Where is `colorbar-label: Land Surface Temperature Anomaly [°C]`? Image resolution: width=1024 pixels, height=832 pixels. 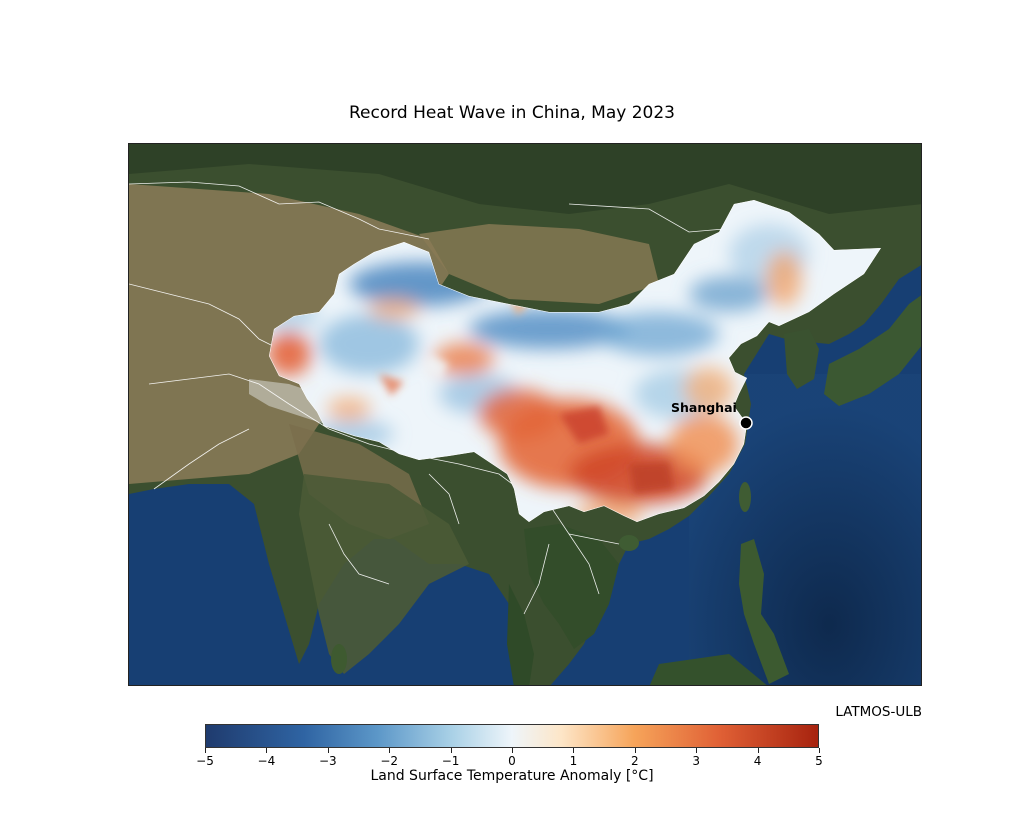
colorbar-label: Land Surface Temperature Anomaly [°C] is located at coordinates (512, 776).